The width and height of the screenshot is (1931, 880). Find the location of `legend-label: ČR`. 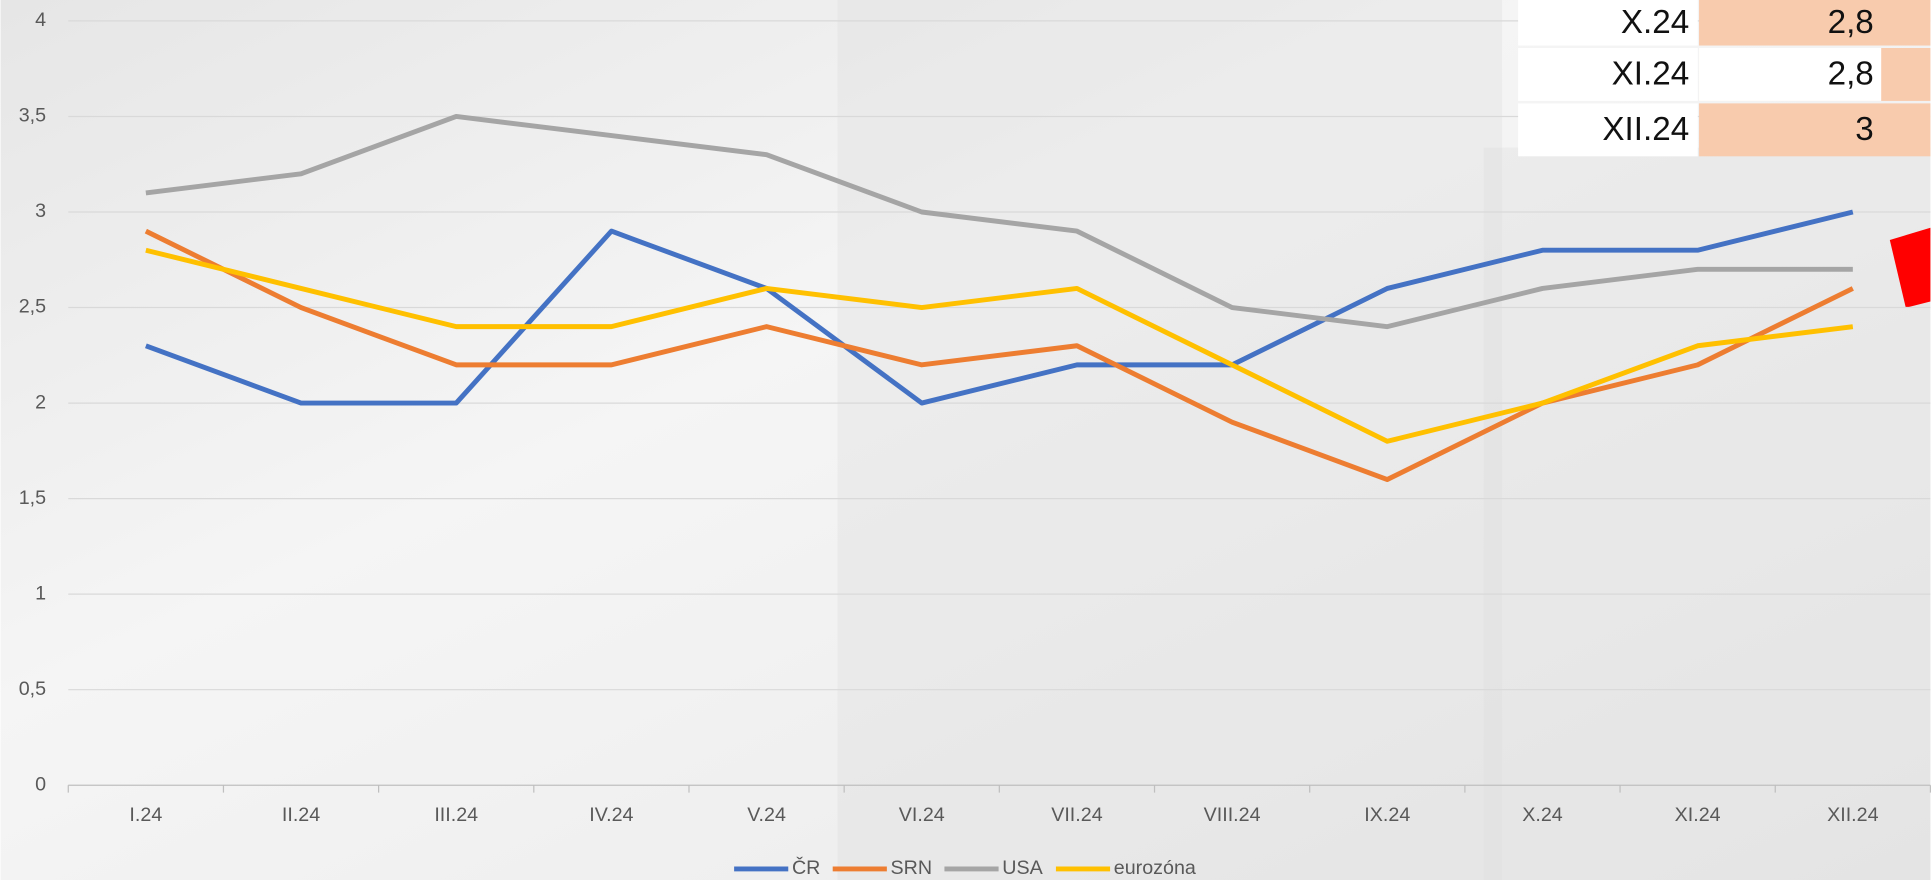

legend-label: ČR is located at coordinates (806, 867).